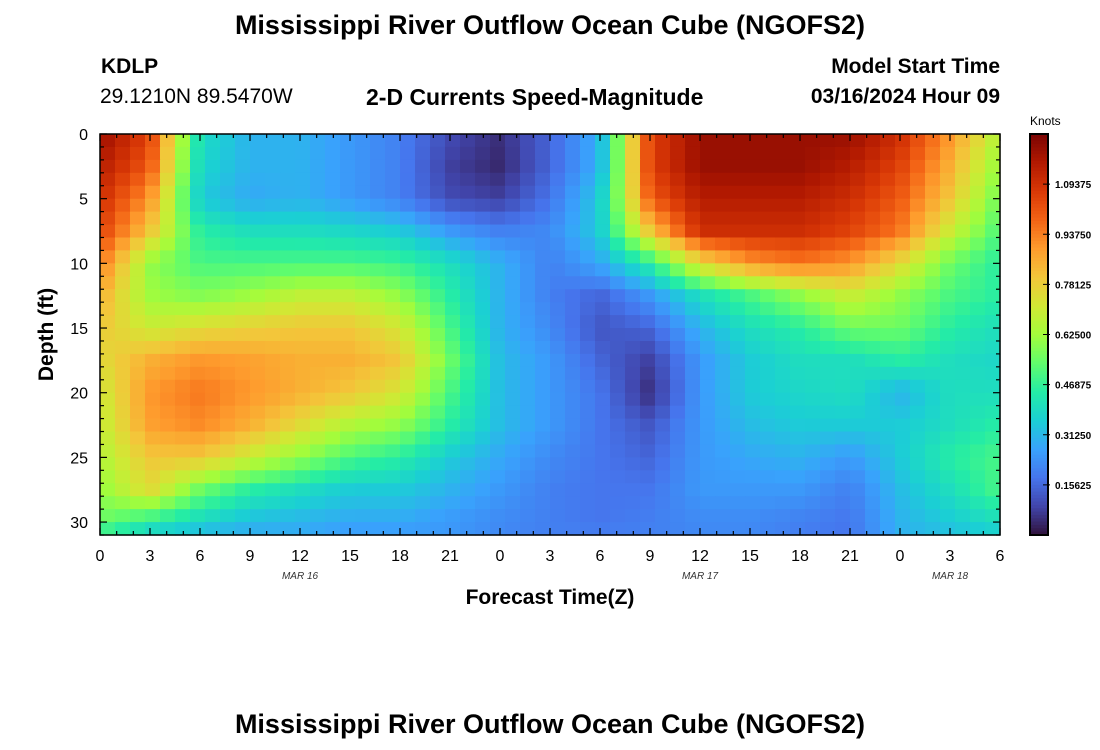  I want to click on station-id: KDLP, so click(130, 66).